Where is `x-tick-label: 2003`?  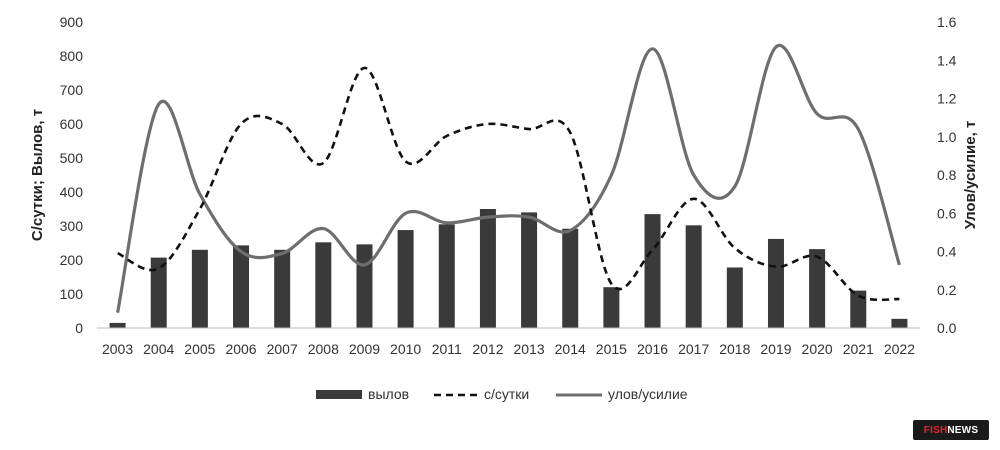
x-tick-label: 2003 is located at coordinates (117, 349).